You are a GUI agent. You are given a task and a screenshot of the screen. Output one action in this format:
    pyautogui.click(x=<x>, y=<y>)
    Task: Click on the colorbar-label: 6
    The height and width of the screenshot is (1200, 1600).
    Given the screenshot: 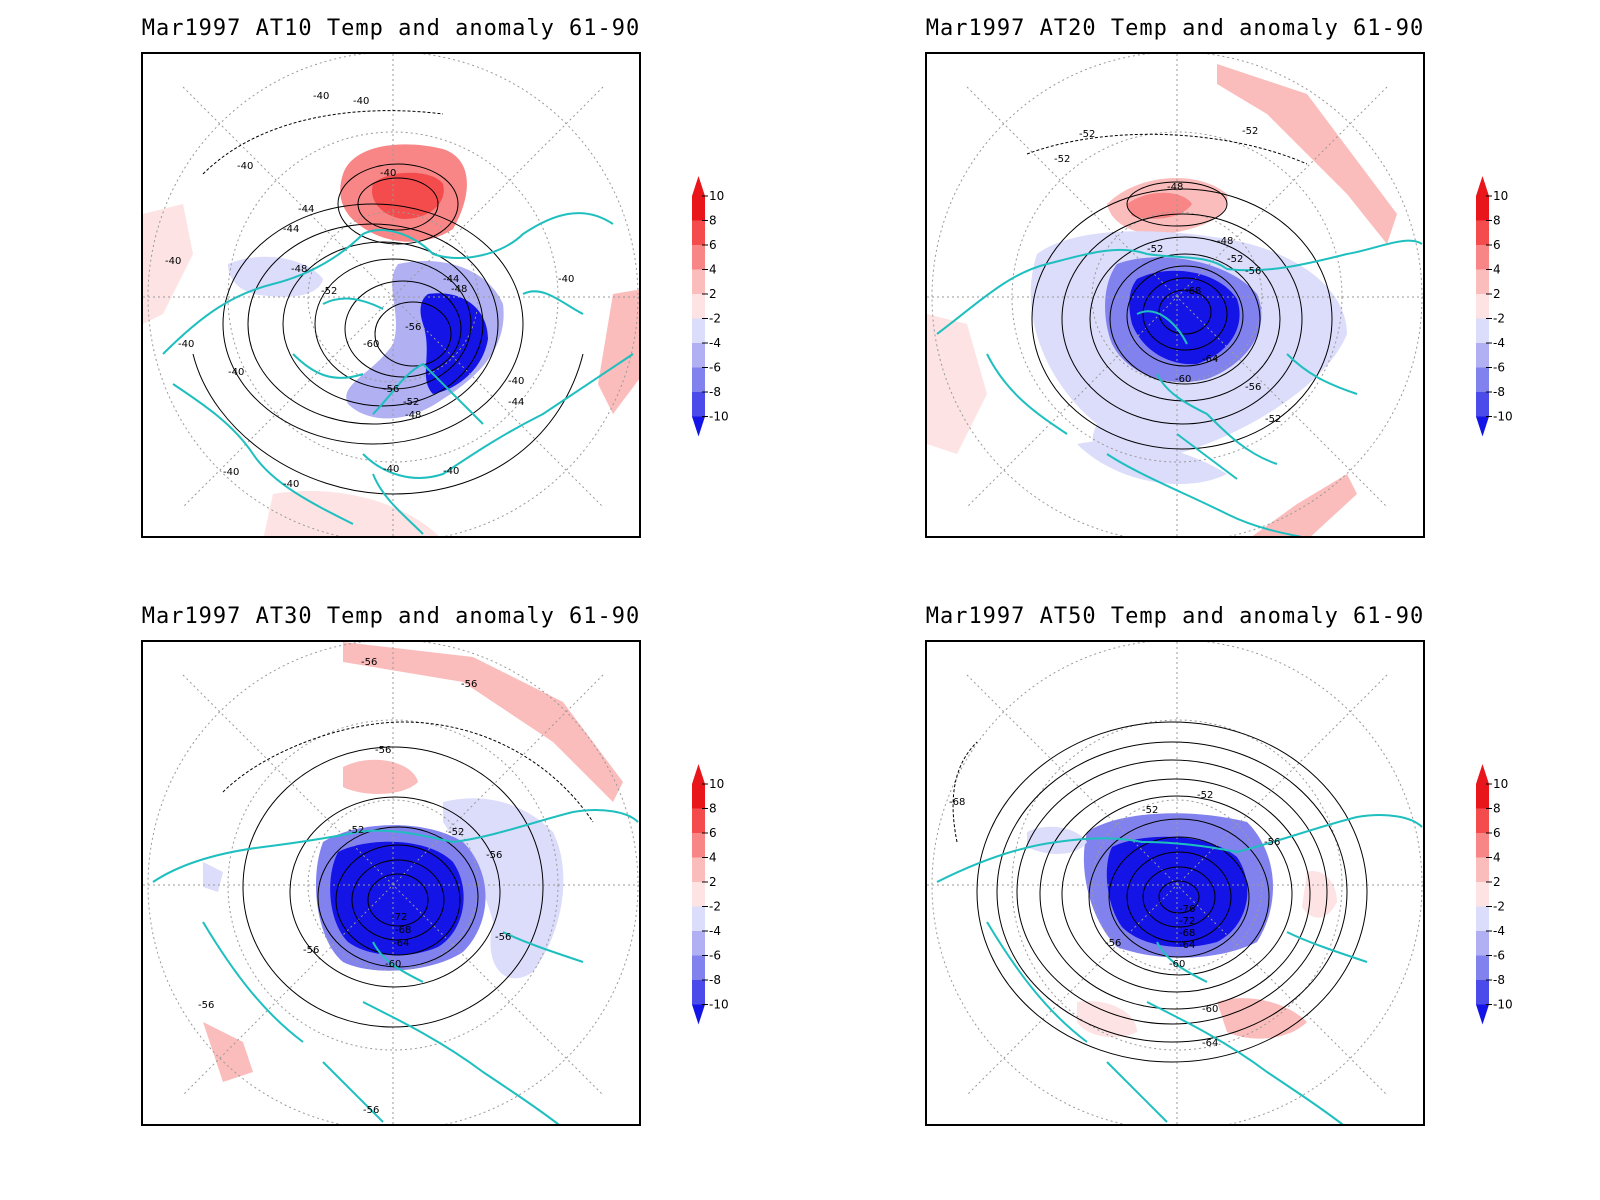 What is the action you would take?
    pyautogui.click(x=1497, y=833)
    